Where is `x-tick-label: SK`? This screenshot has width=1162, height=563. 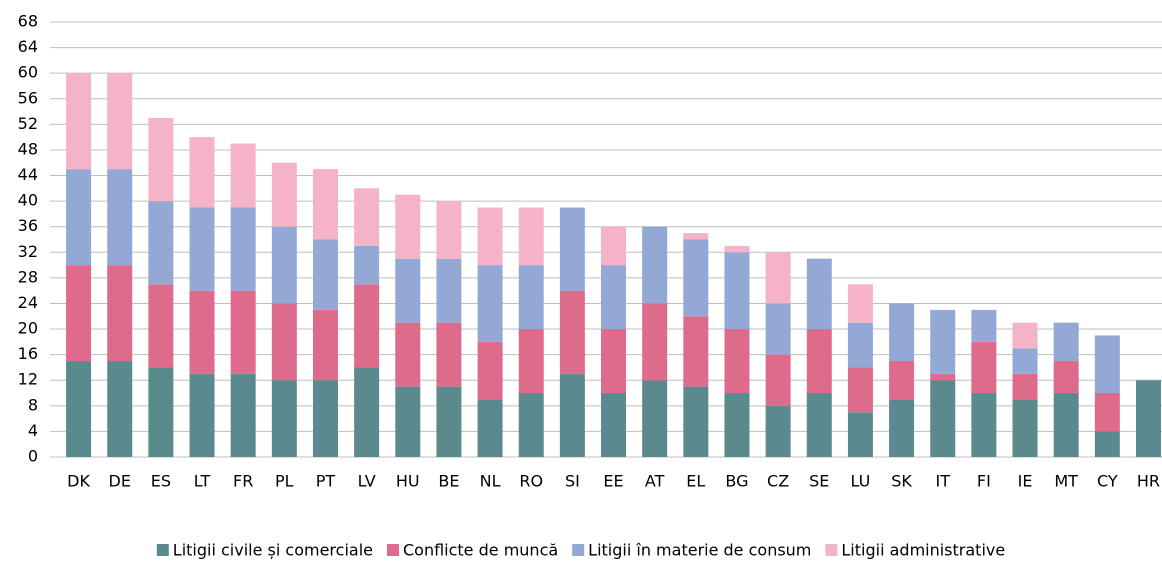
x-tick-label: SK is located at coordinates (901, 481).